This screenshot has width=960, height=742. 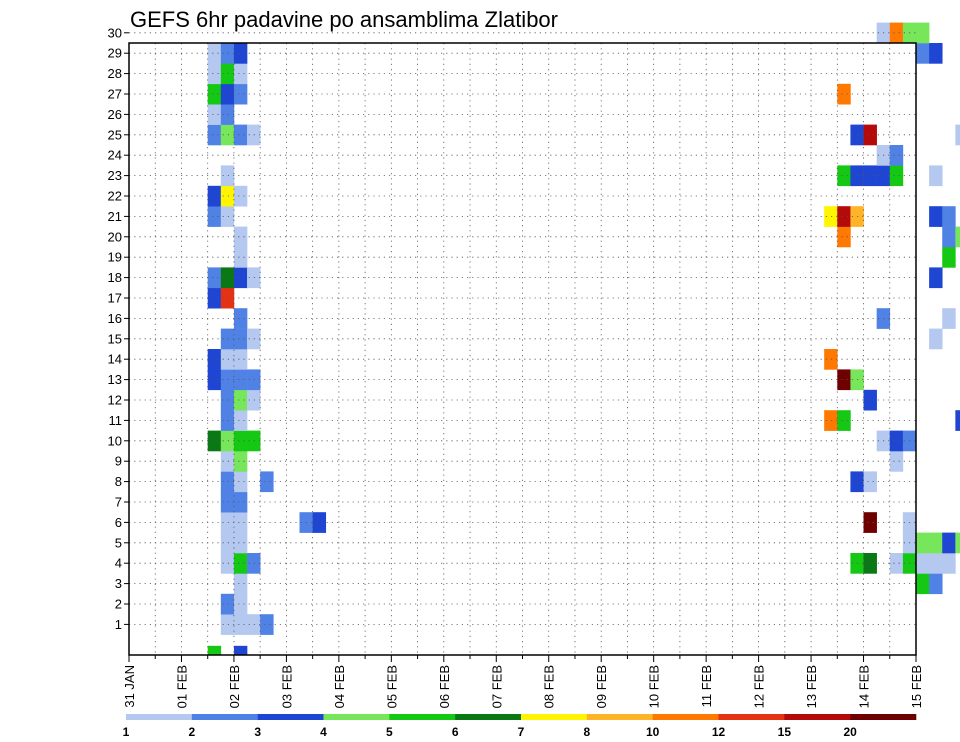 I want to click on y-tick-label: 7, so click(x=118, y=502).